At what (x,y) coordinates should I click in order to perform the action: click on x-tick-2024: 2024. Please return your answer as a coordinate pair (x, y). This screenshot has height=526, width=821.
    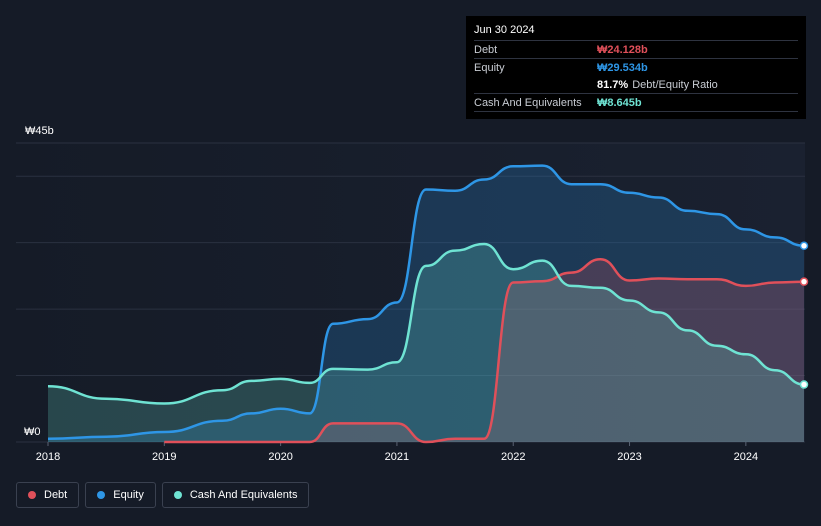
    Looking at the image, I should click on (746, 457).